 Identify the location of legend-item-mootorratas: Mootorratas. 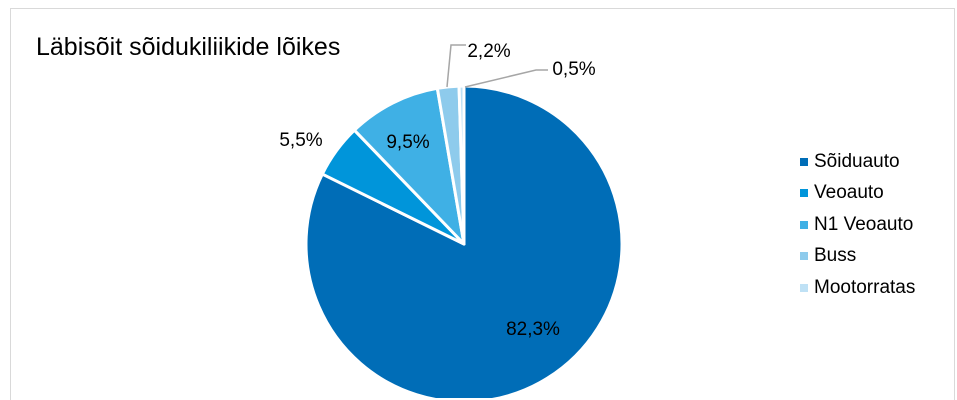
(857, 288).